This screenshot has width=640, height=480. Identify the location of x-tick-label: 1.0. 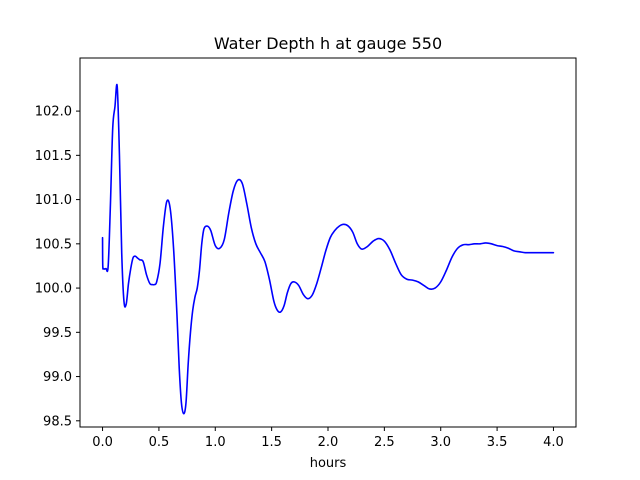
(215, 442).